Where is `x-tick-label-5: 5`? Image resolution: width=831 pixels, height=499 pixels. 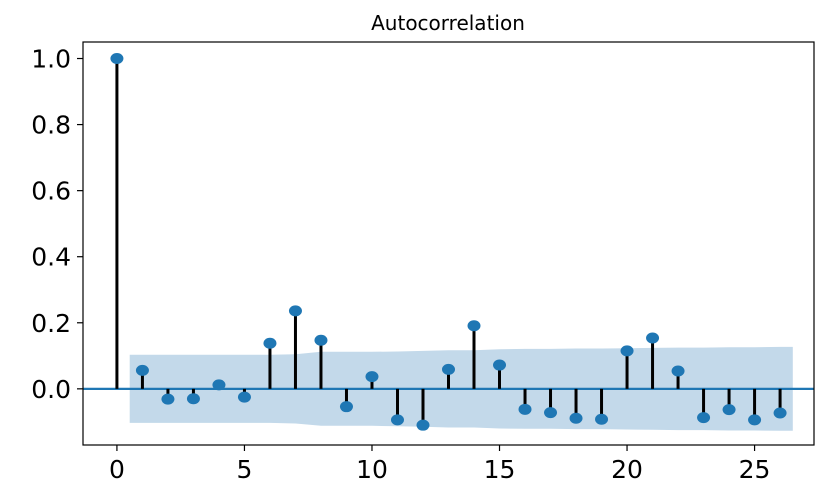
x-tick-label-5: 5 is located at coordinates (244, 469).